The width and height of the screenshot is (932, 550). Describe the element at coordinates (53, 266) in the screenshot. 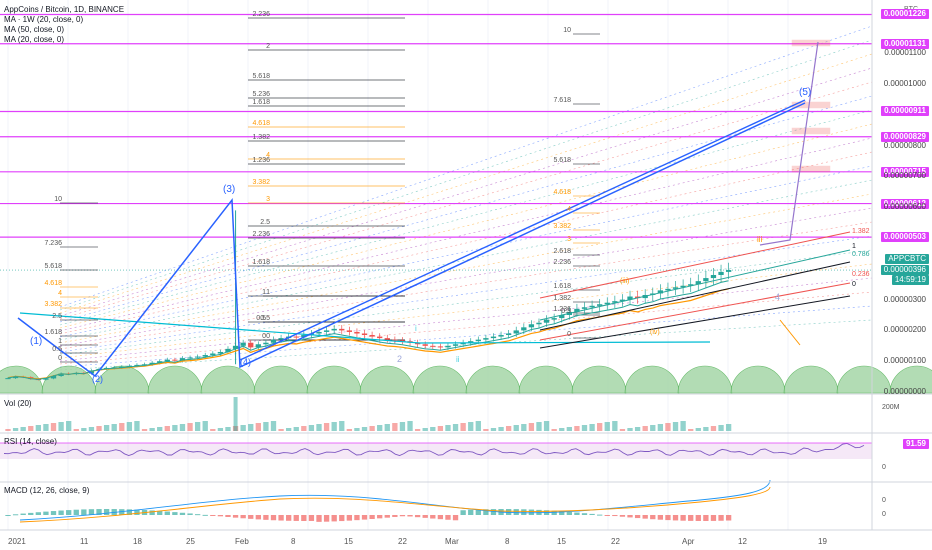

I see `fib-level-label: 5.618` at that location.